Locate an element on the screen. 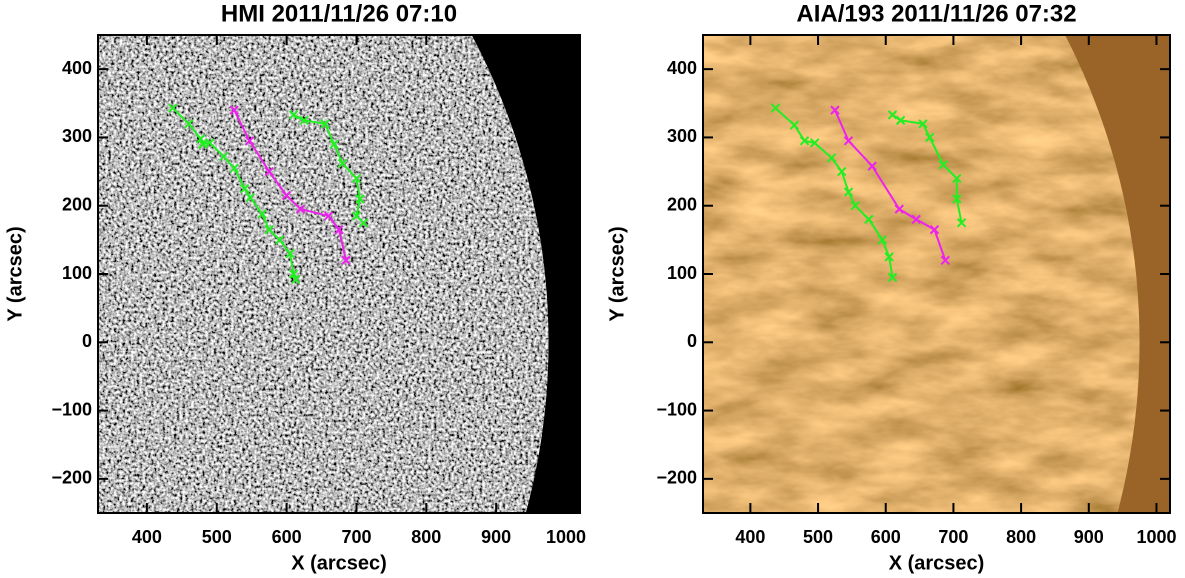 This screenshot has height=578, width=1185. chart-title: HMI 2011/11/26 07:10 is located at coordinates (339, 13).